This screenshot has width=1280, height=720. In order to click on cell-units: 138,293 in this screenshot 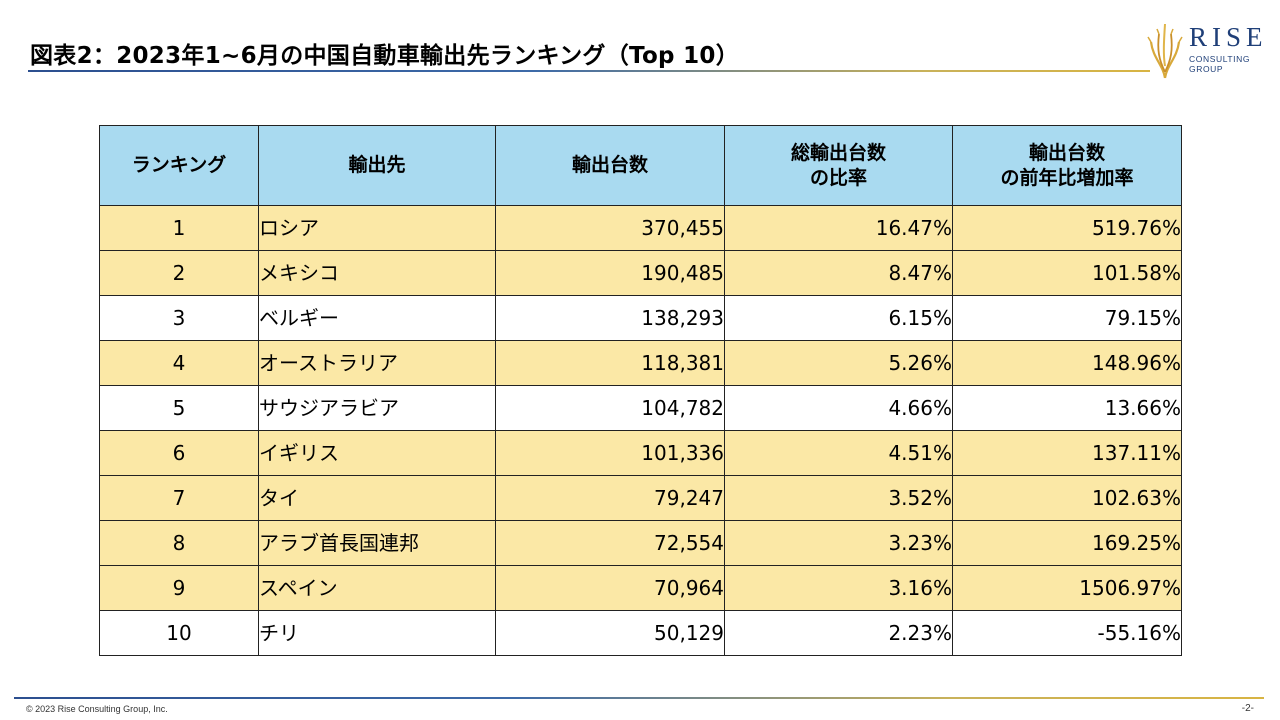, I will do `click(610, 318)`.